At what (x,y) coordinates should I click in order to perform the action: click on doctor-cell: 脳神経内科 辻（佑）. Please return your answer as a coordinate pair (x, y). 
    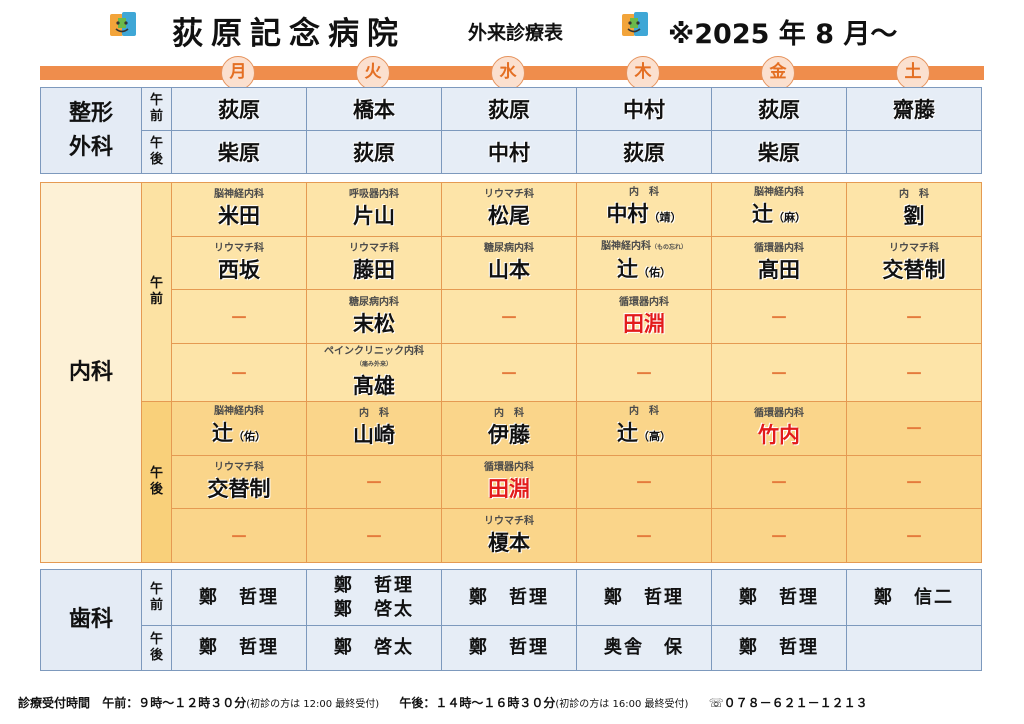
    Looking at the image, I should click on (239, 428).